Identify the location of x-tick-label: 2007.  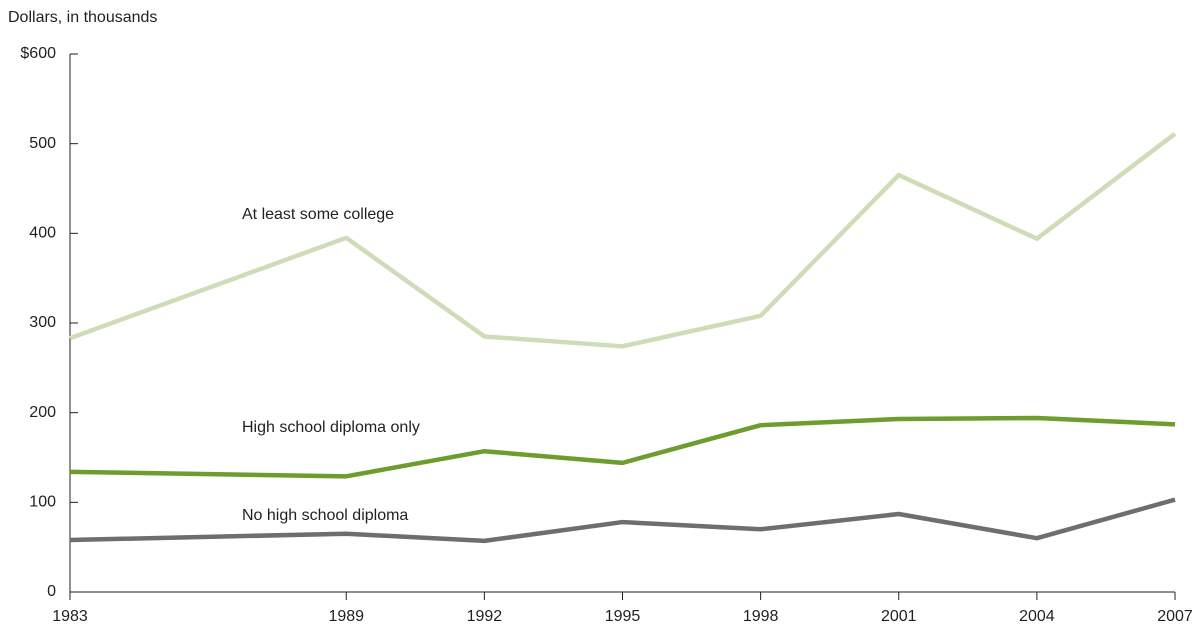
(1175, 616).